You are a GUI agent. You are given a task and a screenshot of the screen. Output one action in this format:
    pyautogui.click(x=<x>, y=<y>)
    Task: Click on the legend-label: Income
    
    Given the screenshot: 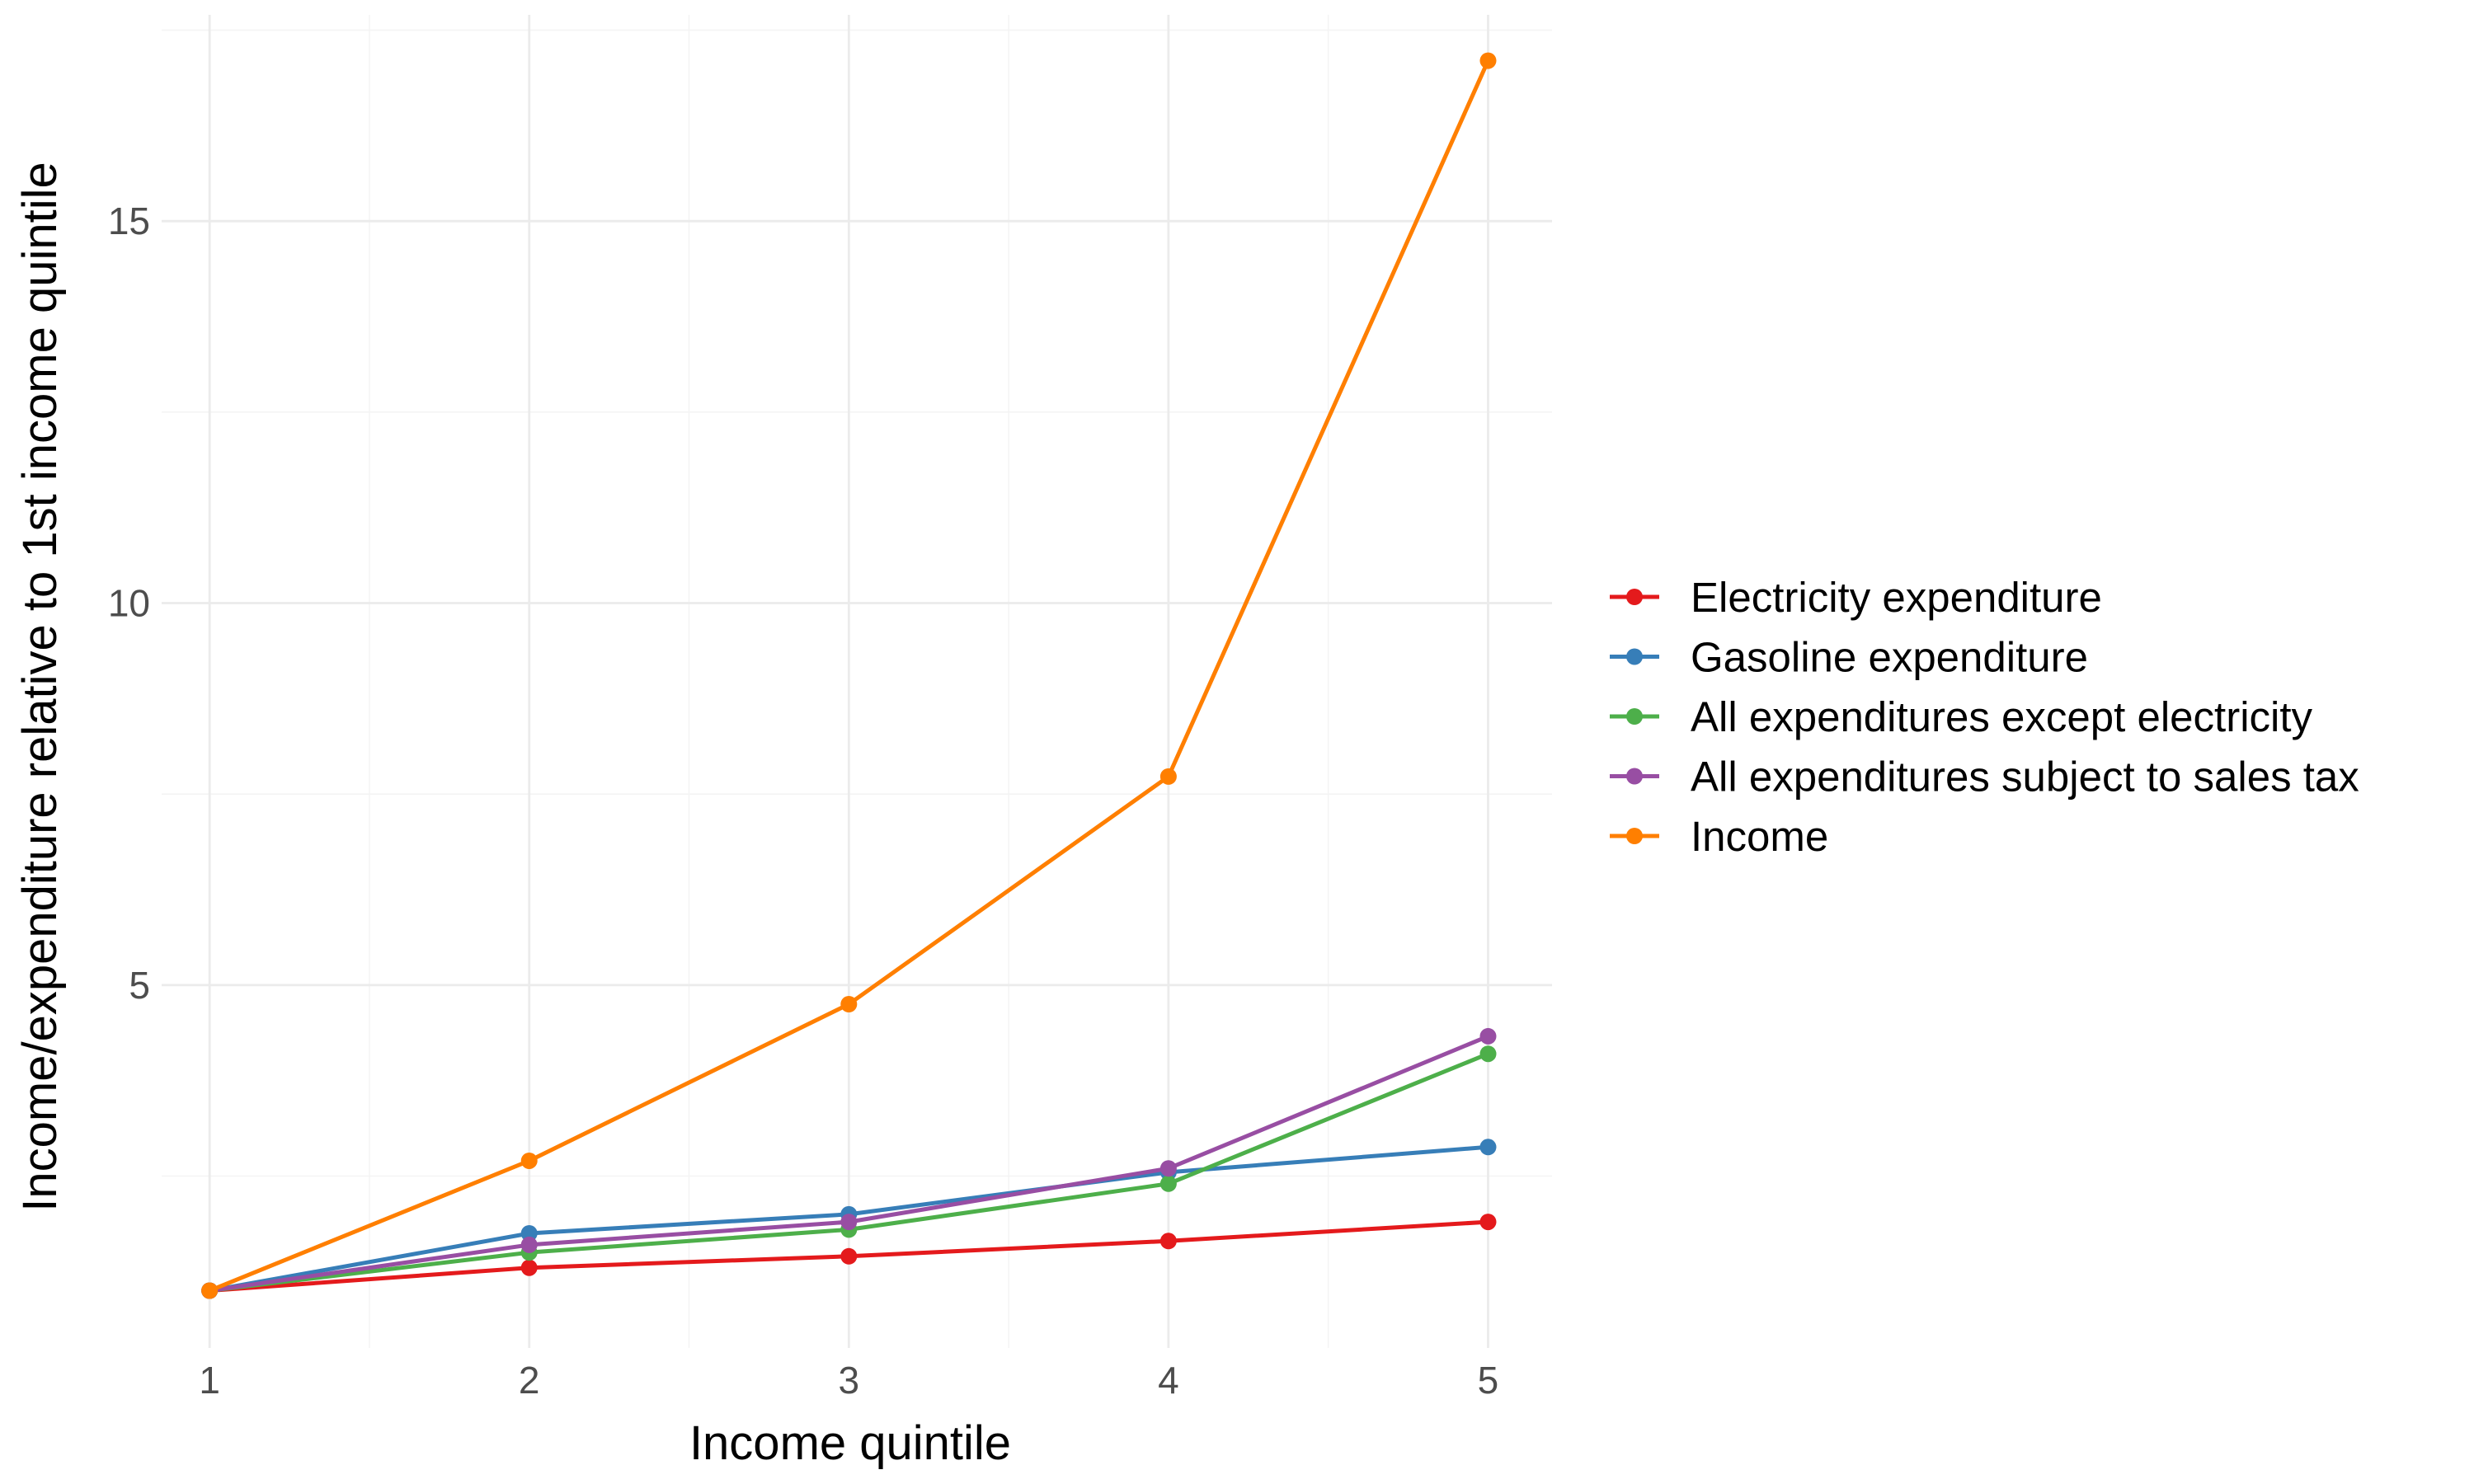 What is the action you would take?
    pyautogui.click(x=1759, y=836)
    